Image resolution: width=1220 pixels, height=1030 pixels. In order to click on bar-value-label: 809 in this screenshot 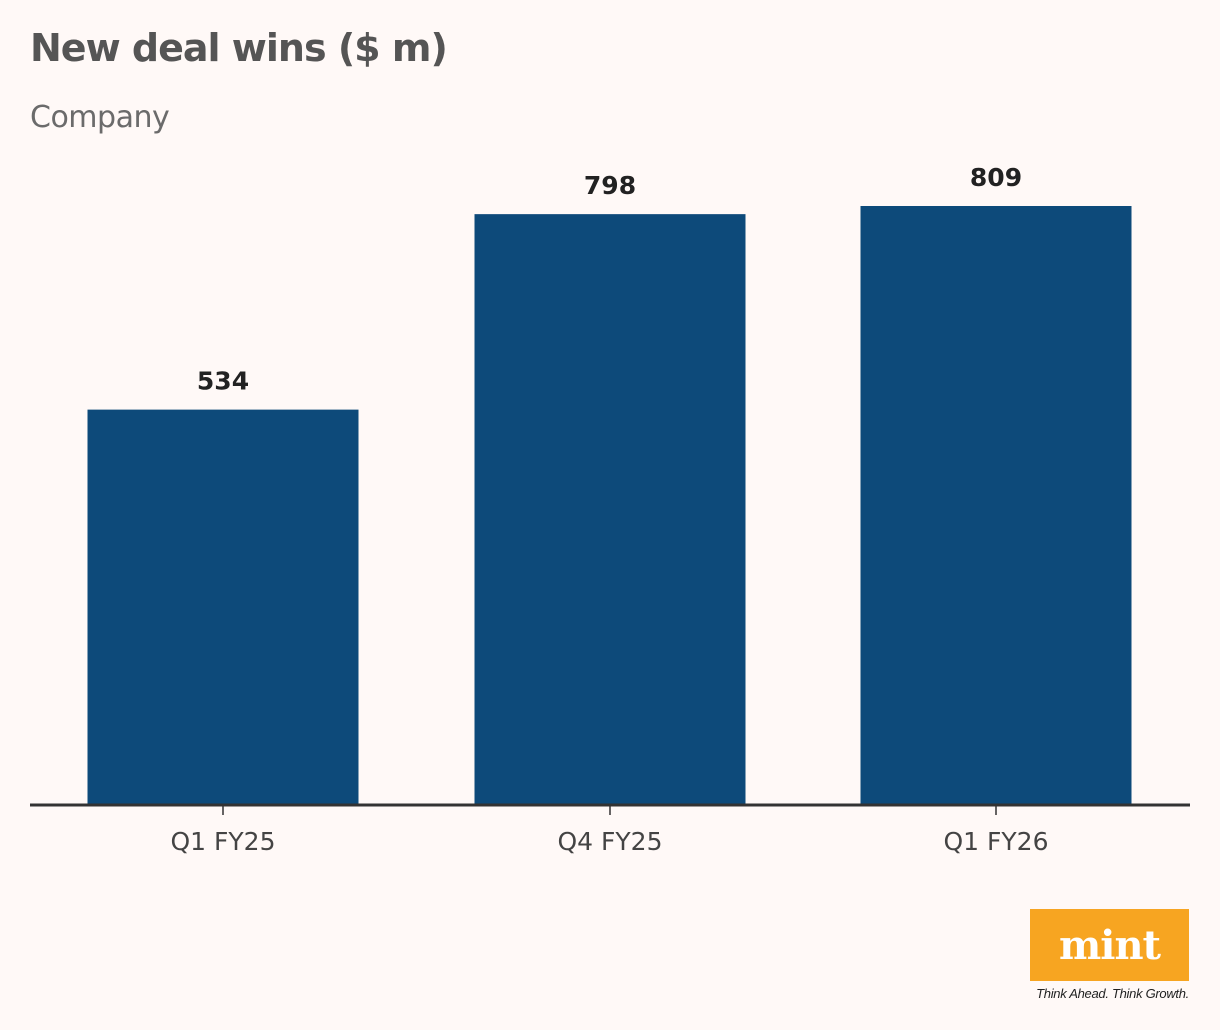, I will do `click(996, 177)`.